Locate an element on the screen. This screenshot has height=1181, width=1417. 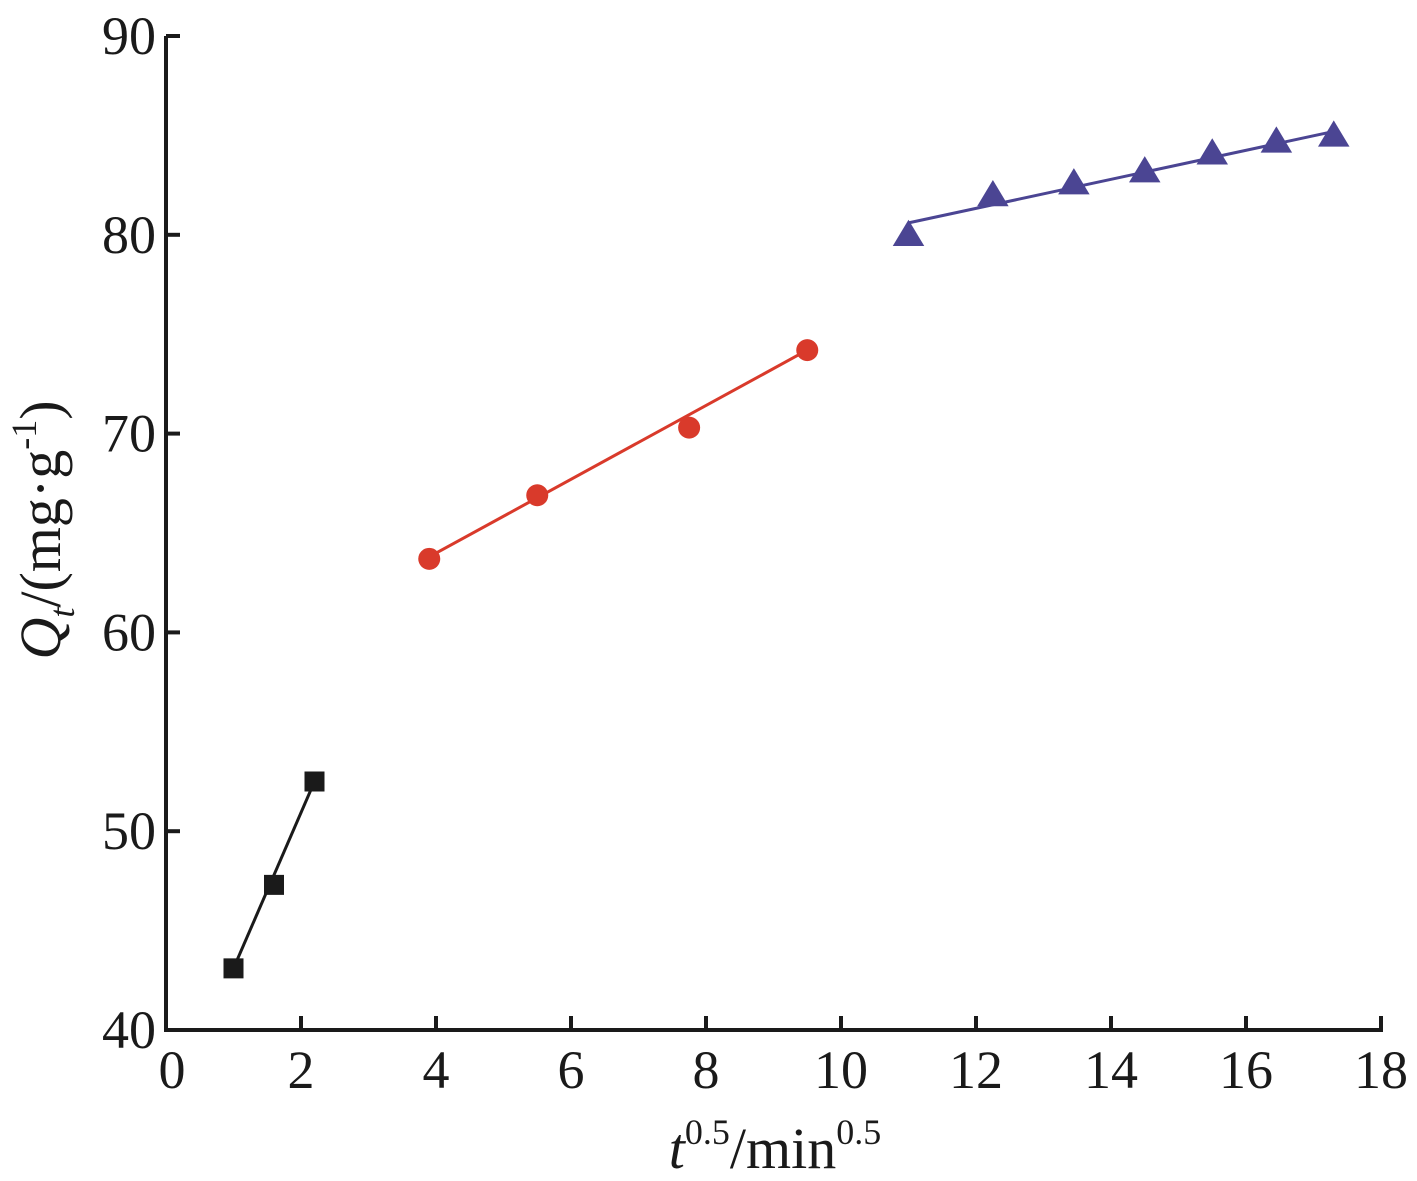
x-tick-label: 0 is located at coordinates (172, 1070).